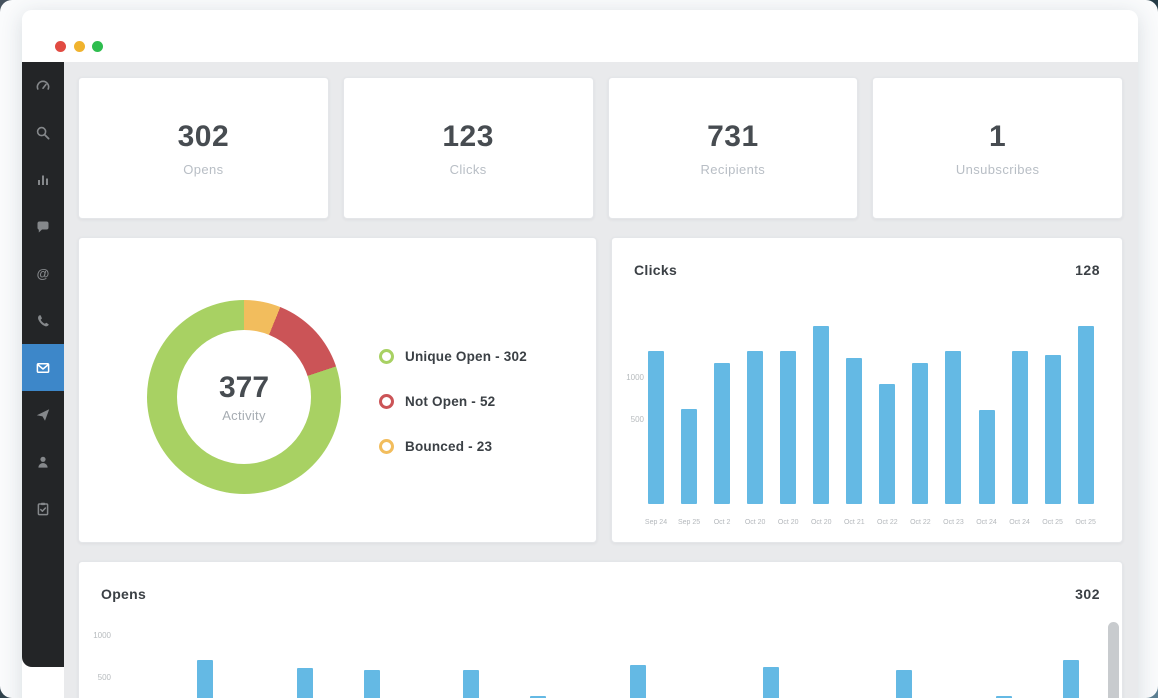 This screenshot has width=1158, height=698. I want to click on stat-card-opens: 302 Opens, so click(203, 148).